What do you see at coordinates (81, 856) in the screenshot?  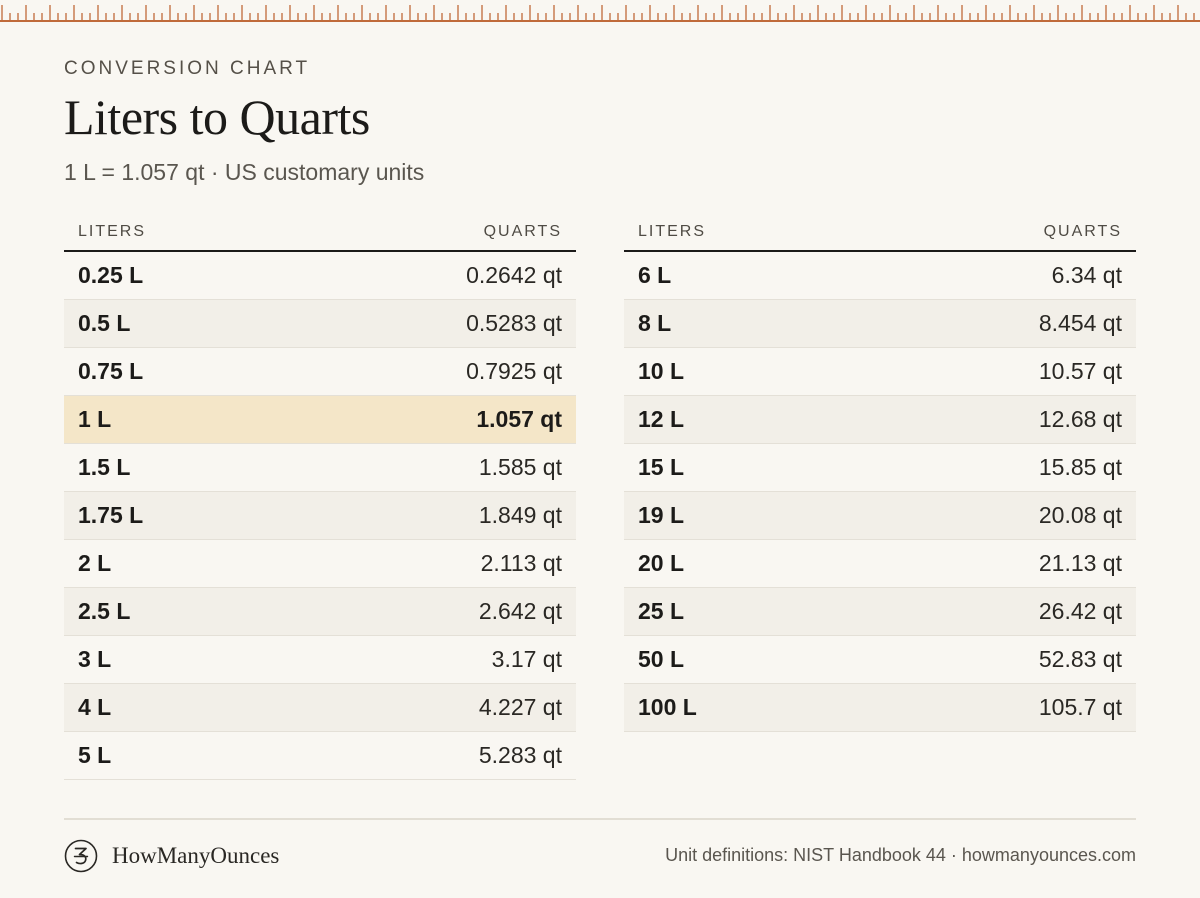 I see `brand-logo-icon` at bounding box center [81, 856].